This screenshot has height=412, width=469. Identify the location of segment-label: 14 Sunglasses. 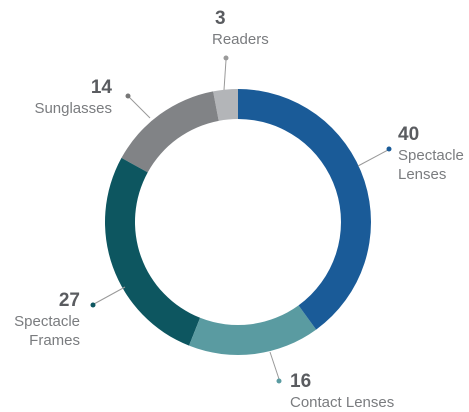
(56, 97).